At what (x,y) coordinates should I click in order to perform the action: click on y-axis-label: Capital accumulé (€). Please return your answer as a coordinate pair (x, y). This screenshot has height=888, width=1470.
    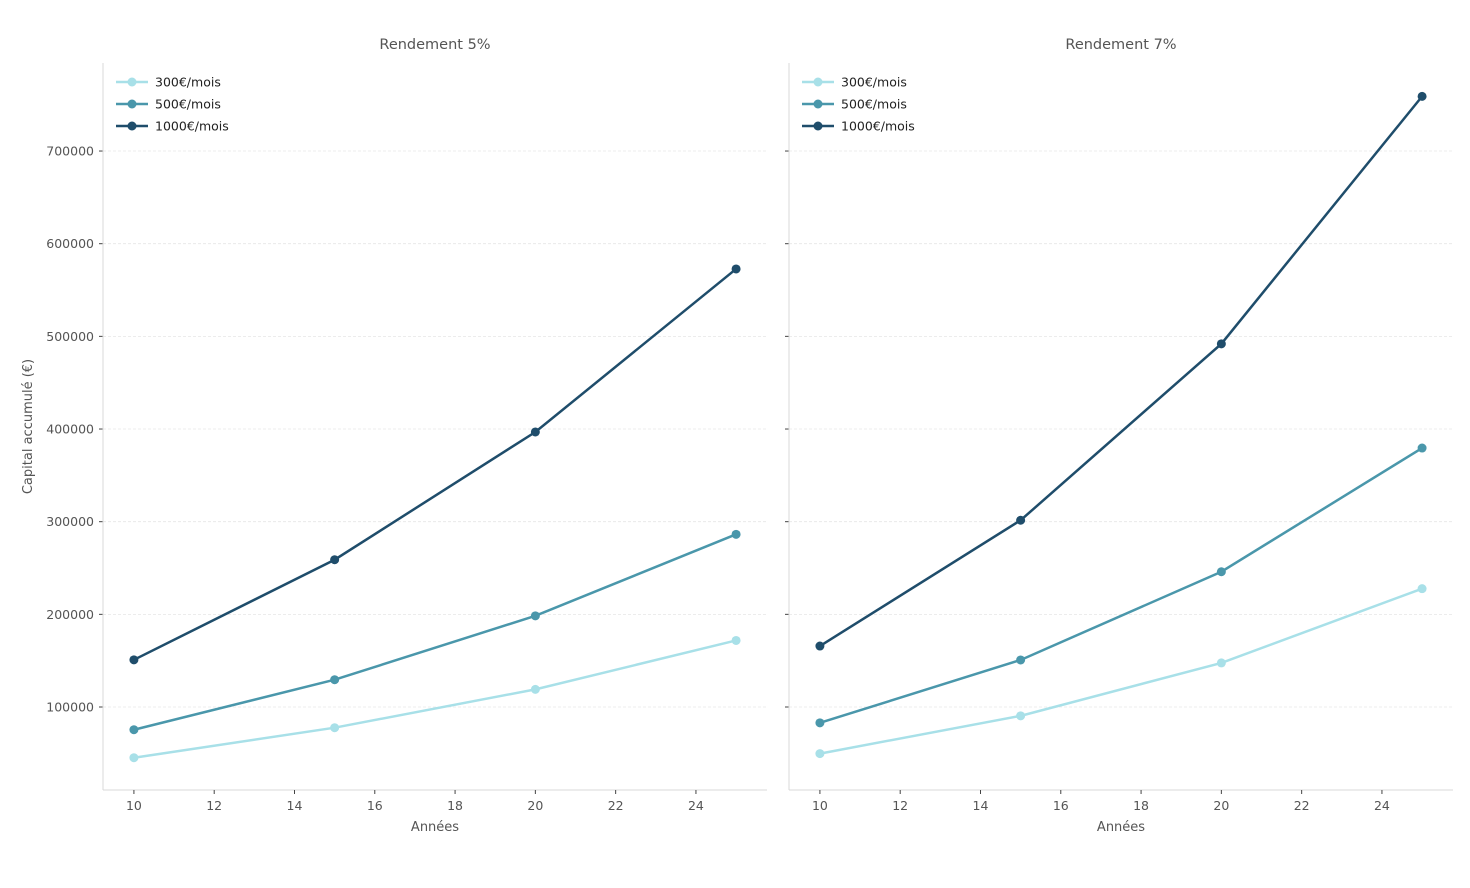
    Looking at the image, I should click on (28, 426).